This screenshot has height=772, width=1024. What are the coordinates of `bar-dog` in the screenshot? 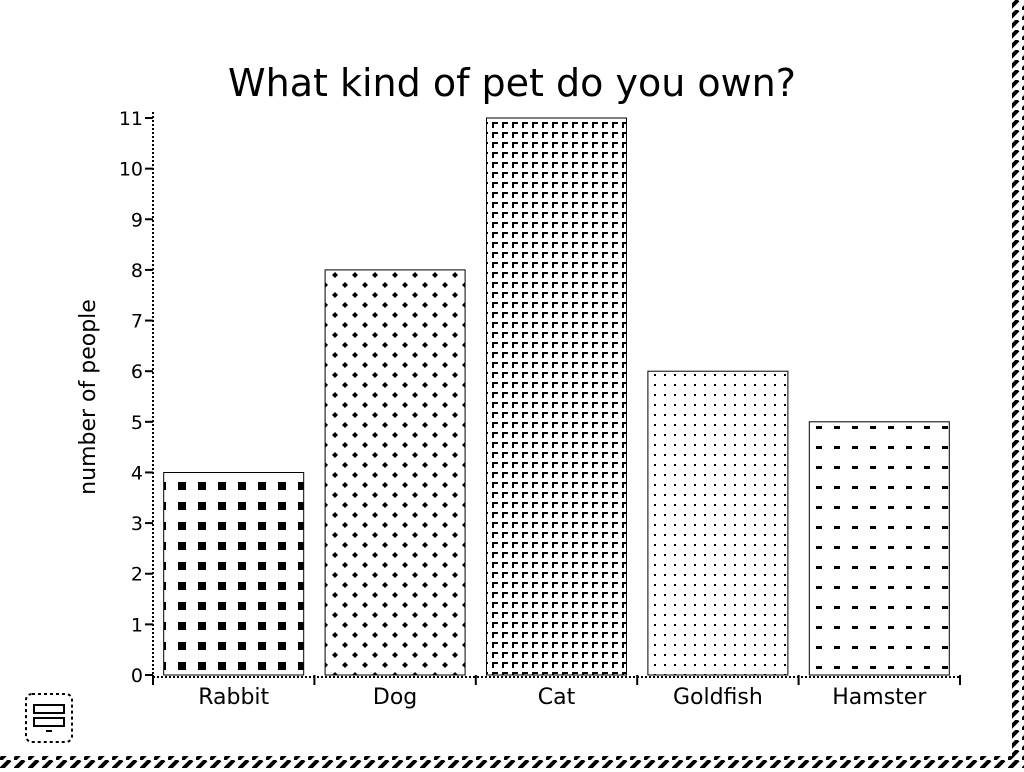 It's located at (395, 472).